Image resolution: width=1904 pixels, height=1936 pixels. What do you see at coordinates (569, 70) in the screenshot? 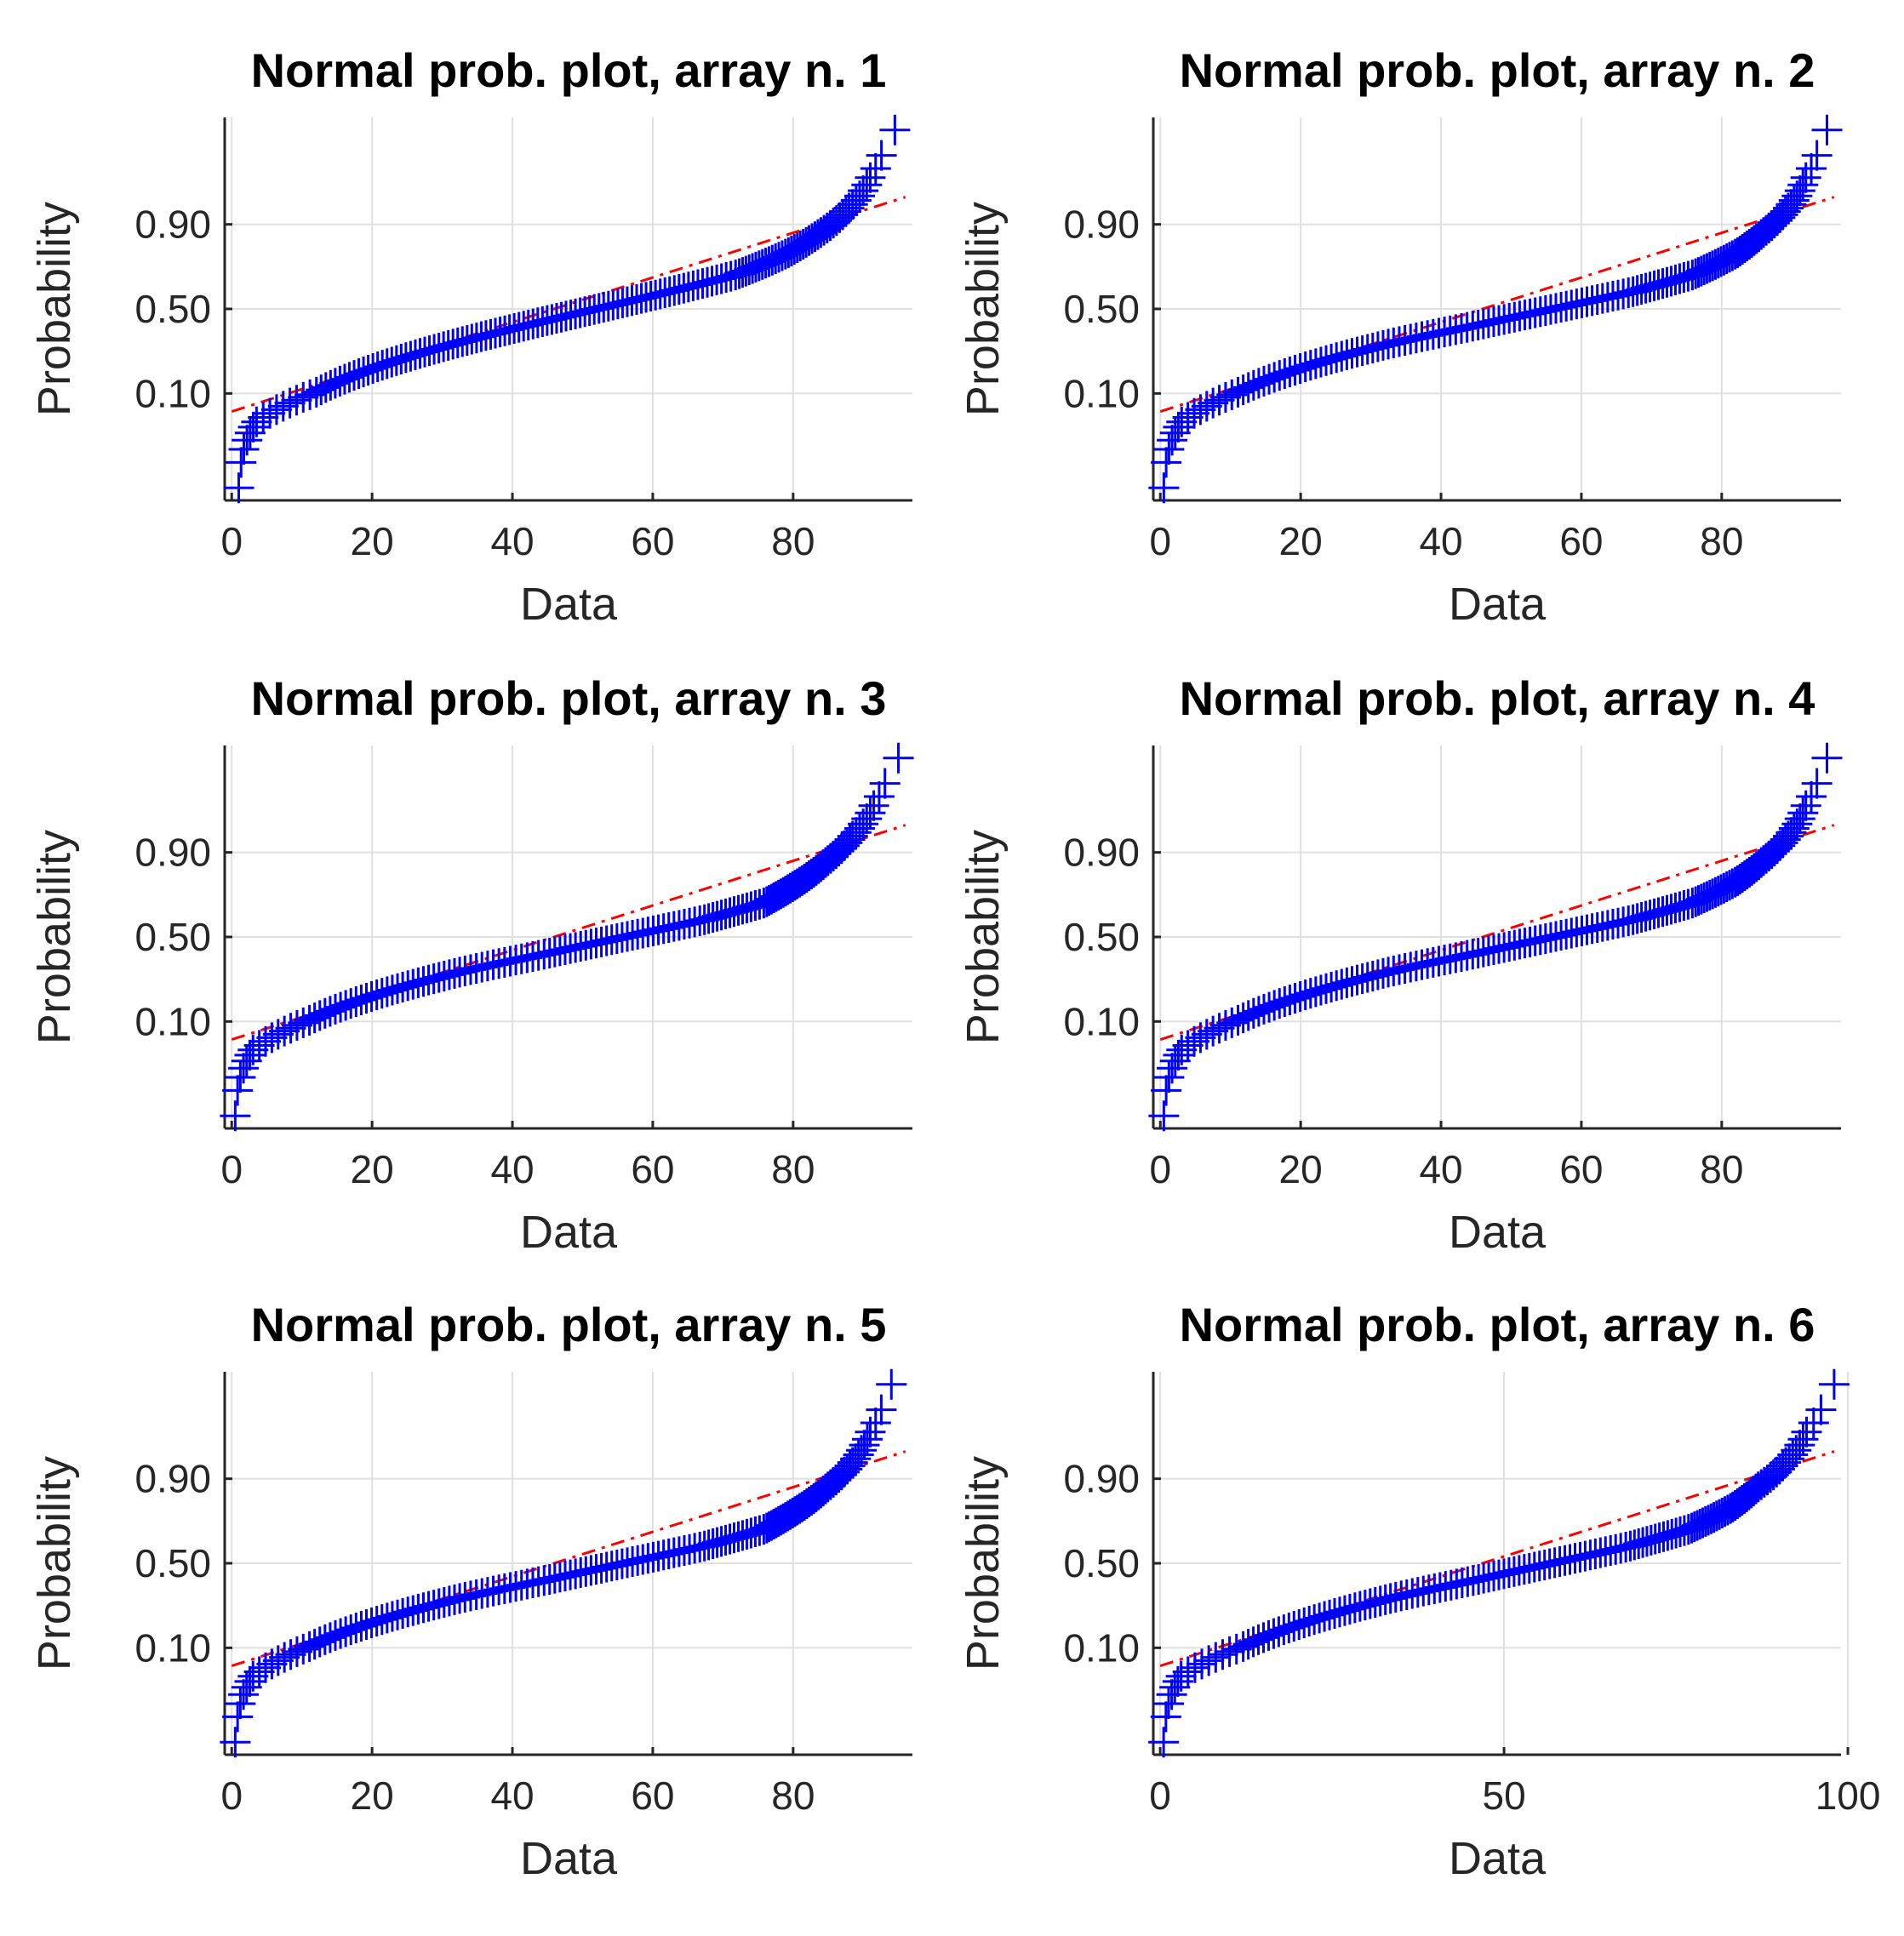
I see `subplot-title: Normal prob. plot, array n. 1` at bounding box center [569, 70].